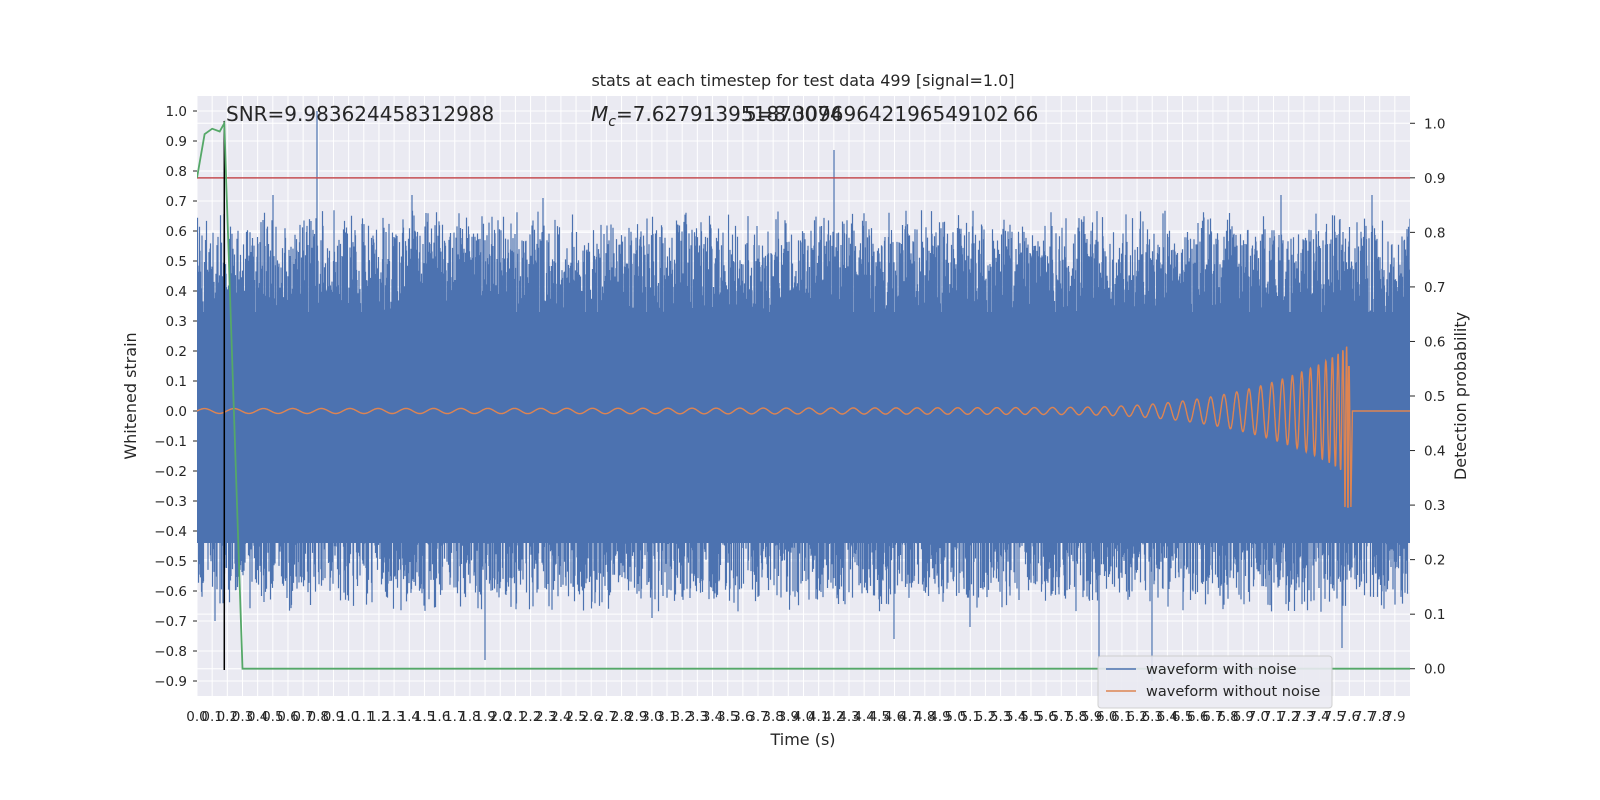 Image resolution: width=1600 pixels, height=800 pixels. Describe the element at coordinates (712, 717) in the screenshot. I see `x-tick-label: 3.4` at that location.